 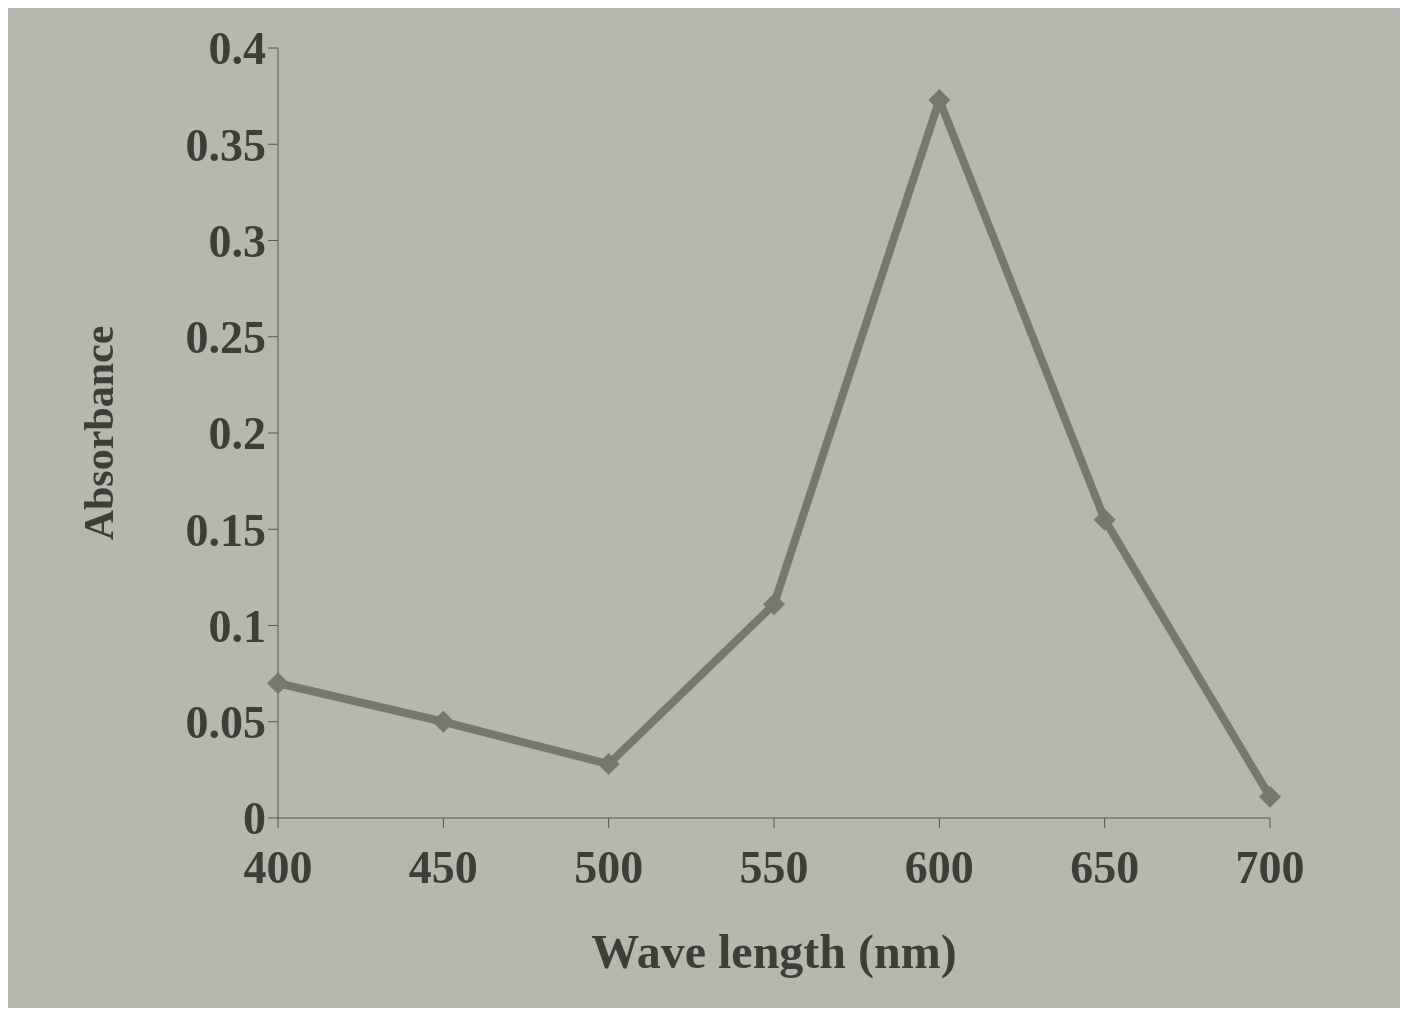 What do you see at coordinates (225, 145) in the screenshot?
I see `y-tick-label: 0.35` at bounding box center [225, 145].